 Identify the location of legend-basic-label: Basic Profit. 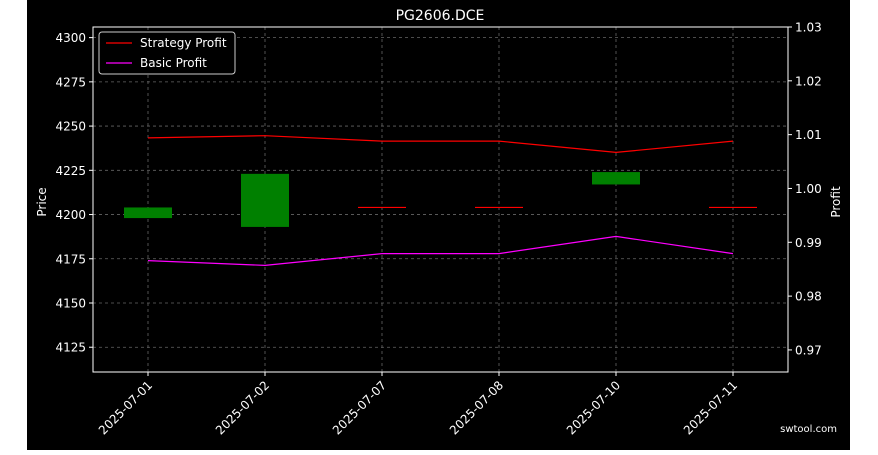
(173, 63).